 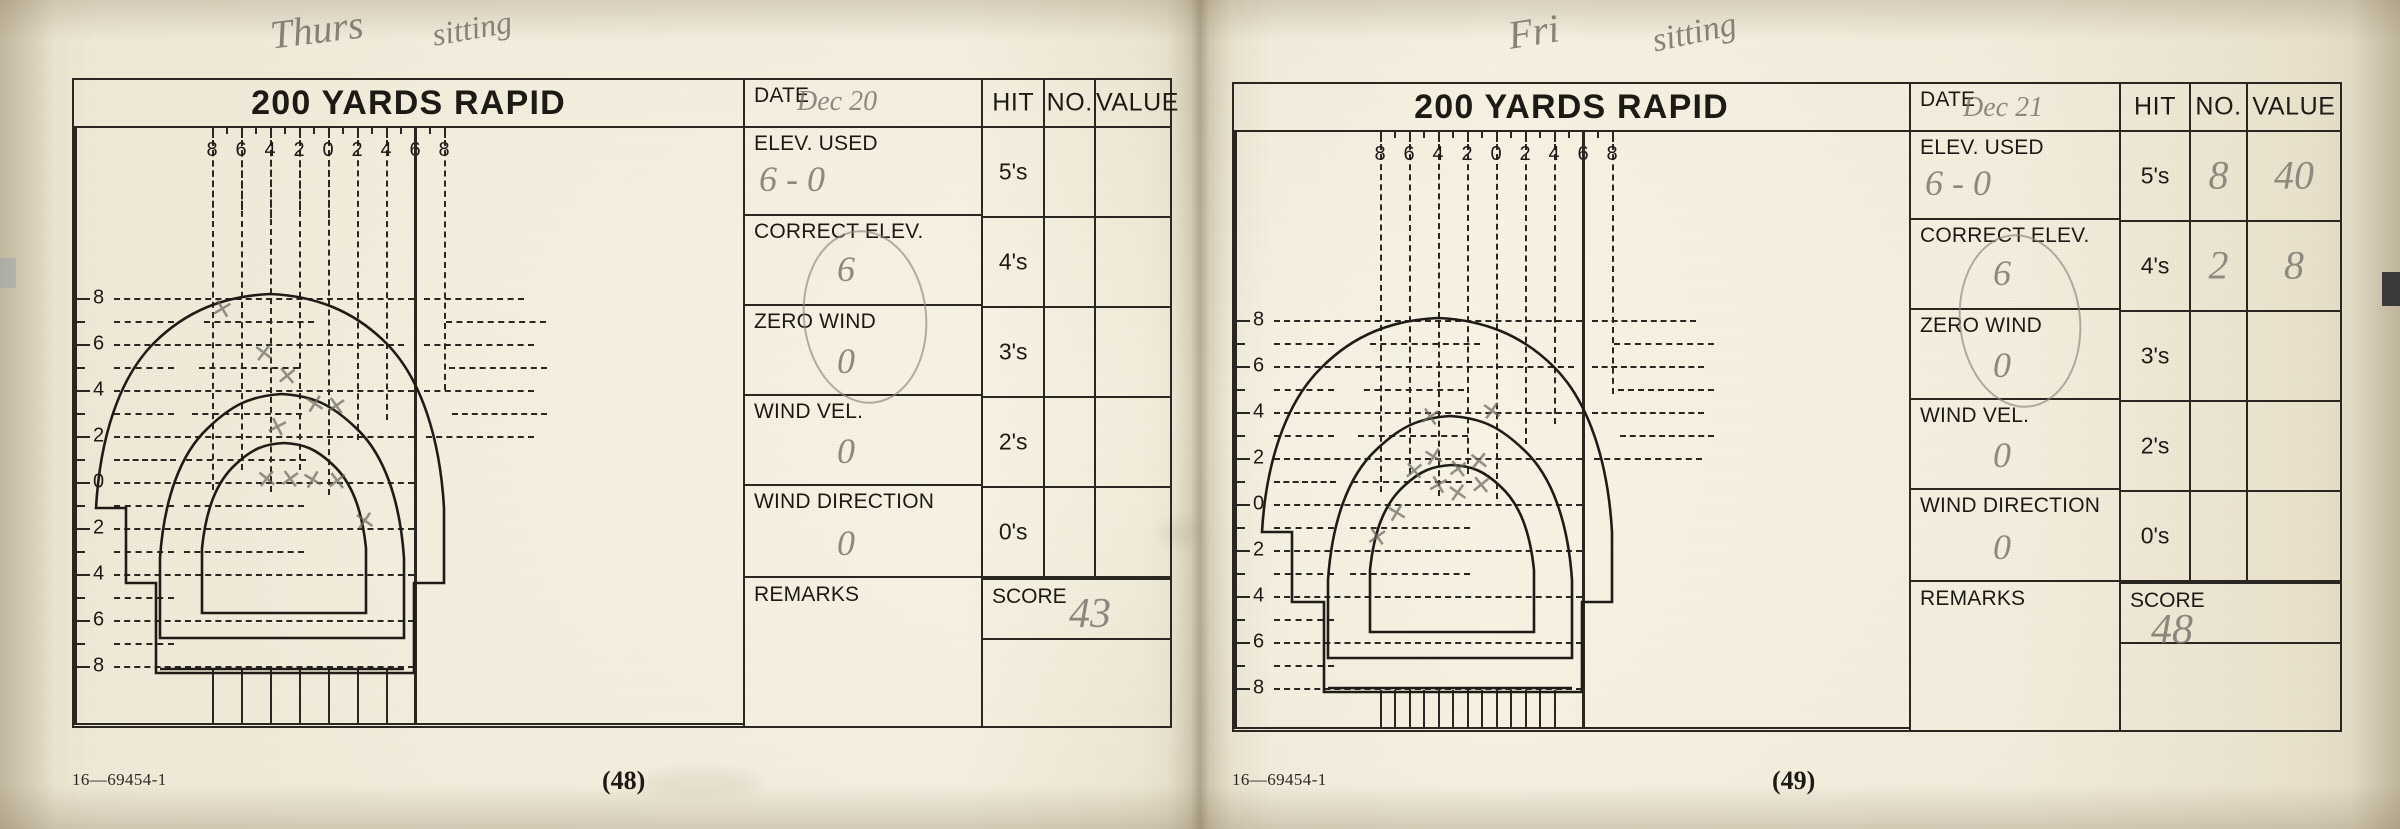 What do you see at coordinates (2294, 177) in the screenshot?
I see `hit-cell-value: 40` at bounding box center [2294, 177].